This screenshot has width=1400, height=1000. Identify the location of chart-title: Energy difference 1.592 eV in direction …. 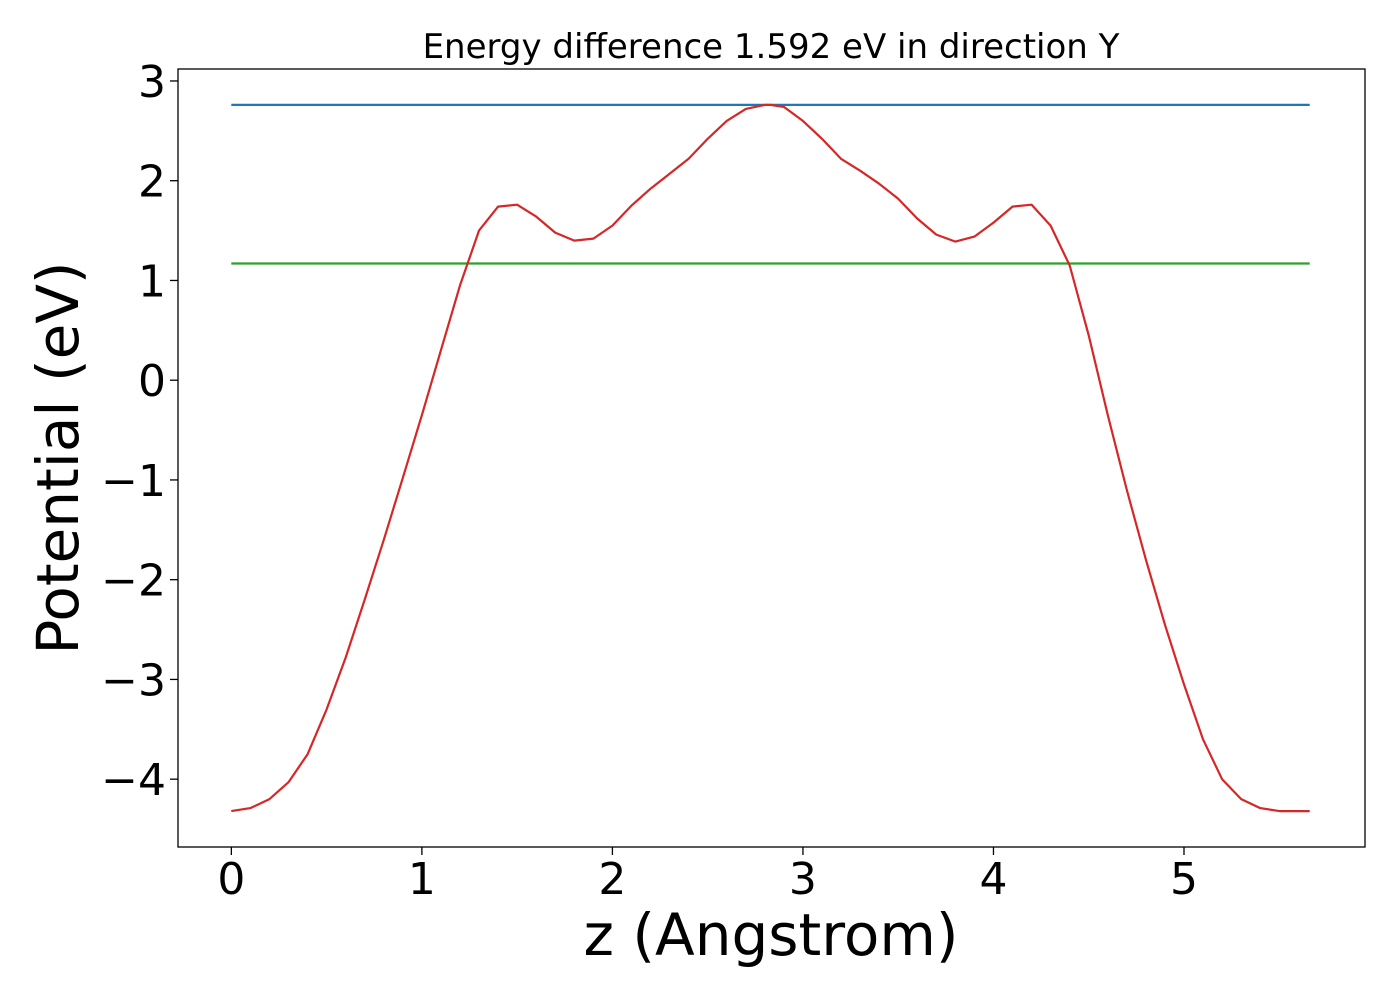
(771, 47).